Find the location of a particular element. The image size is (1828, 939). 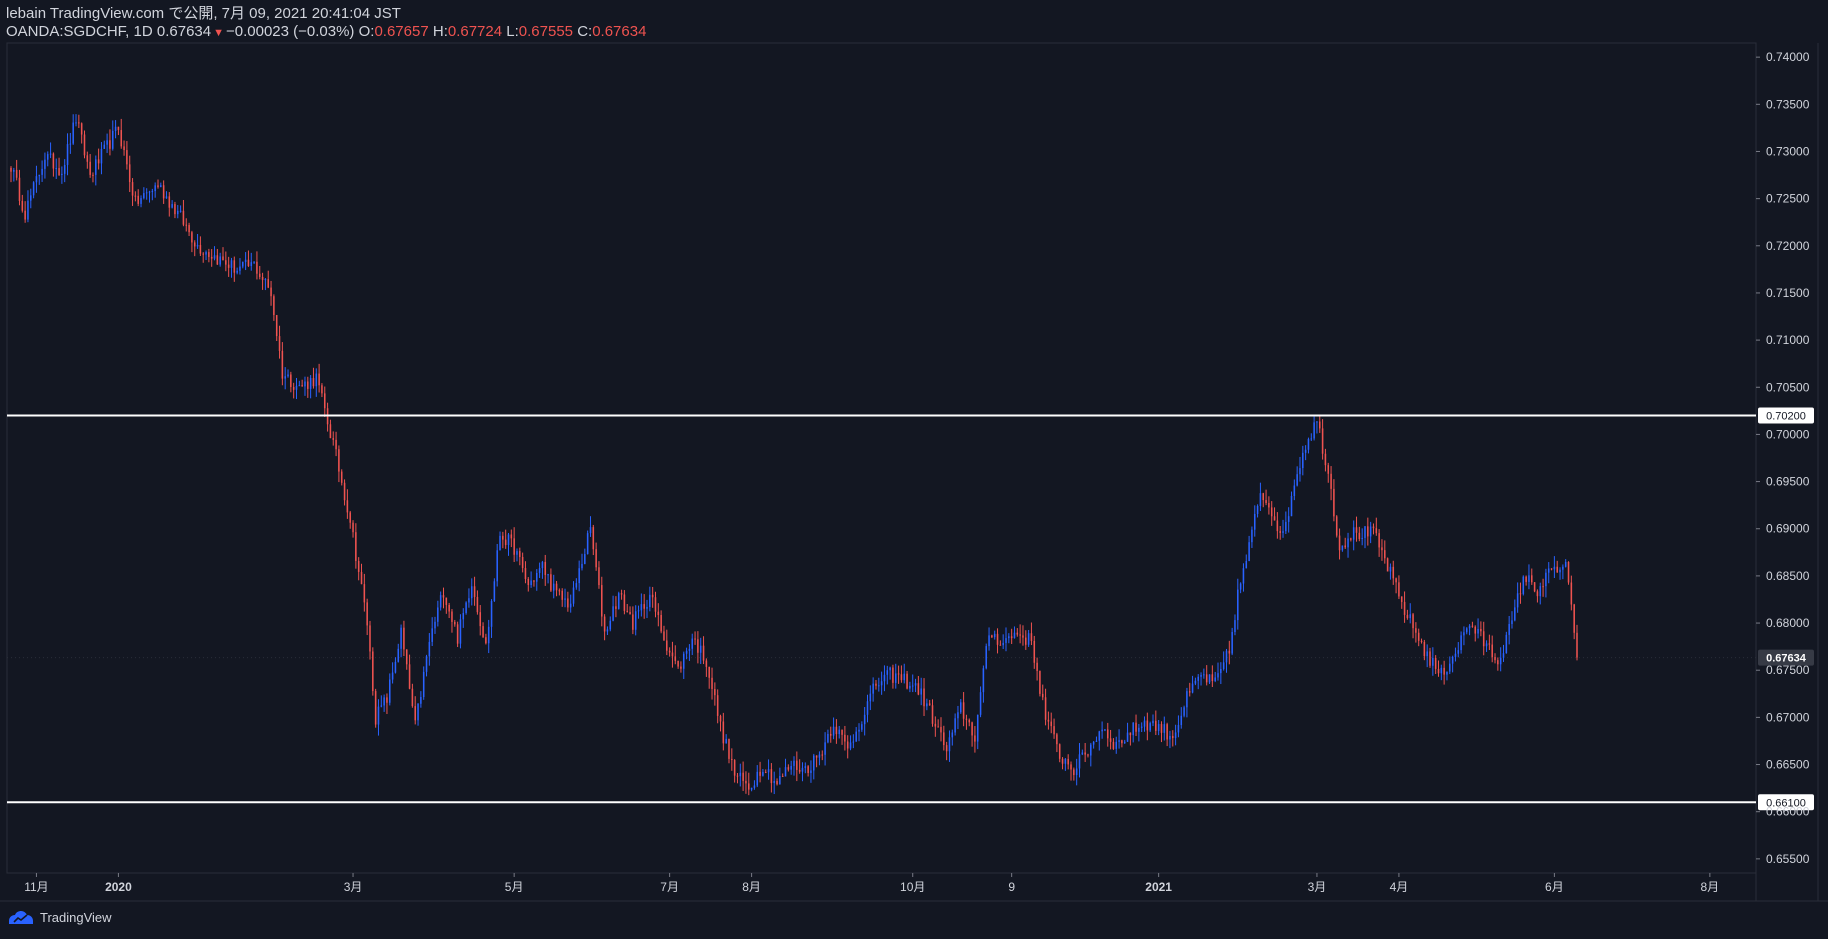

open-label: O: is located at coordinates (366, 31).